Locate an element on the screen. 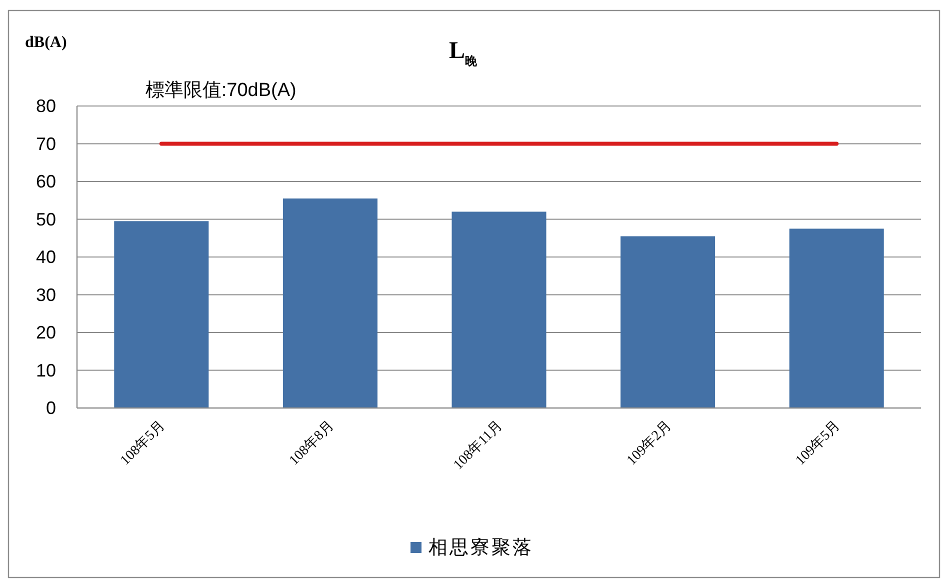  legend: 相思寮聚落 is located at coordinates (472, 548).